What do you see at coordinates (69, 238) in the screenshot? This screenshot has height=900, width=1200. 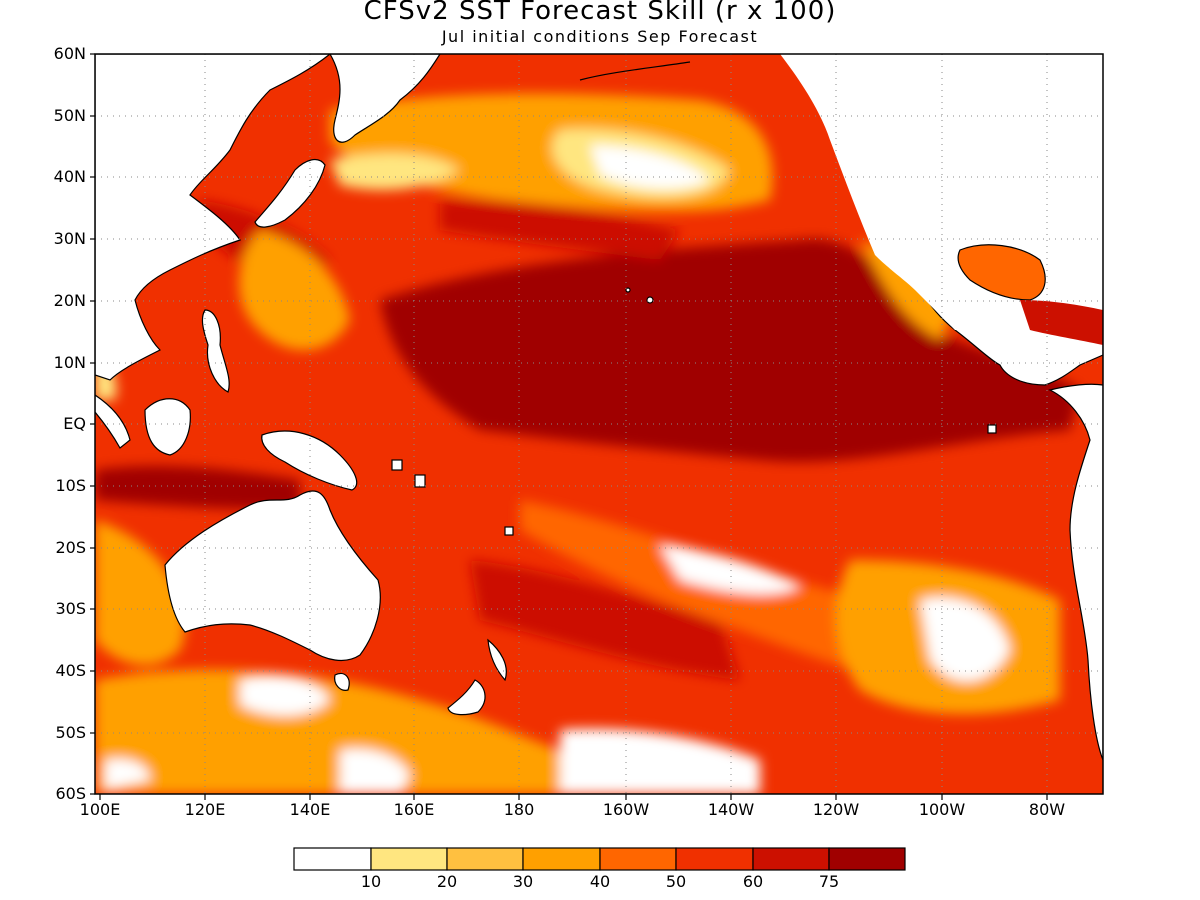 I see `lat-label: 30N` at bounding box center [69, 238].